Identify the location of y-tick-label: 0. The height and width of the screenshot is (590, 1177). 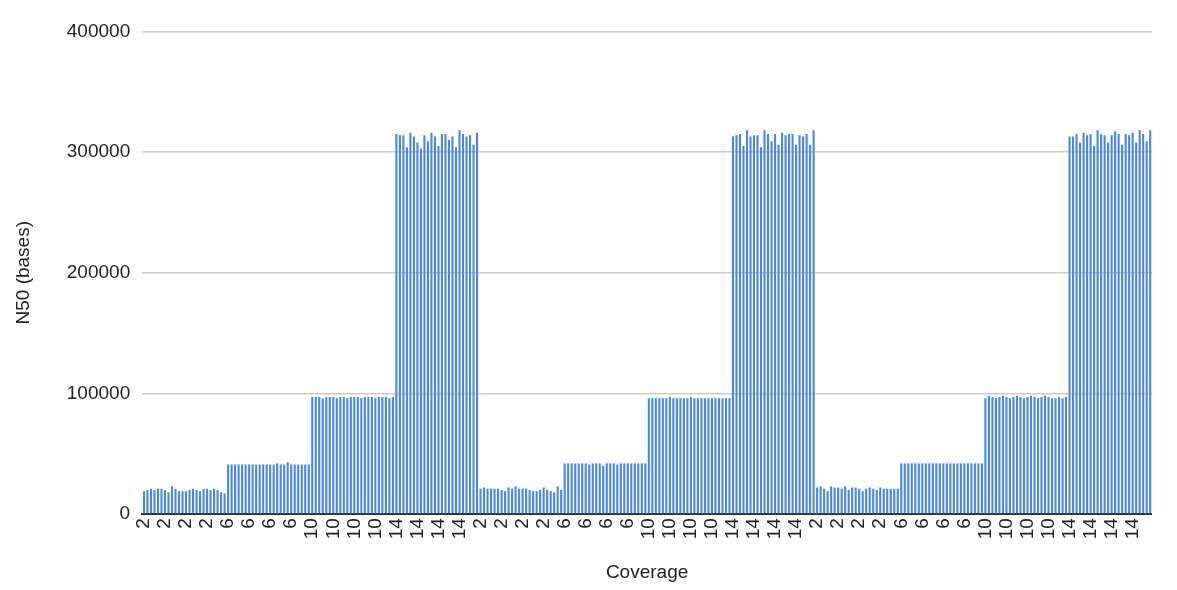
(125, 513).